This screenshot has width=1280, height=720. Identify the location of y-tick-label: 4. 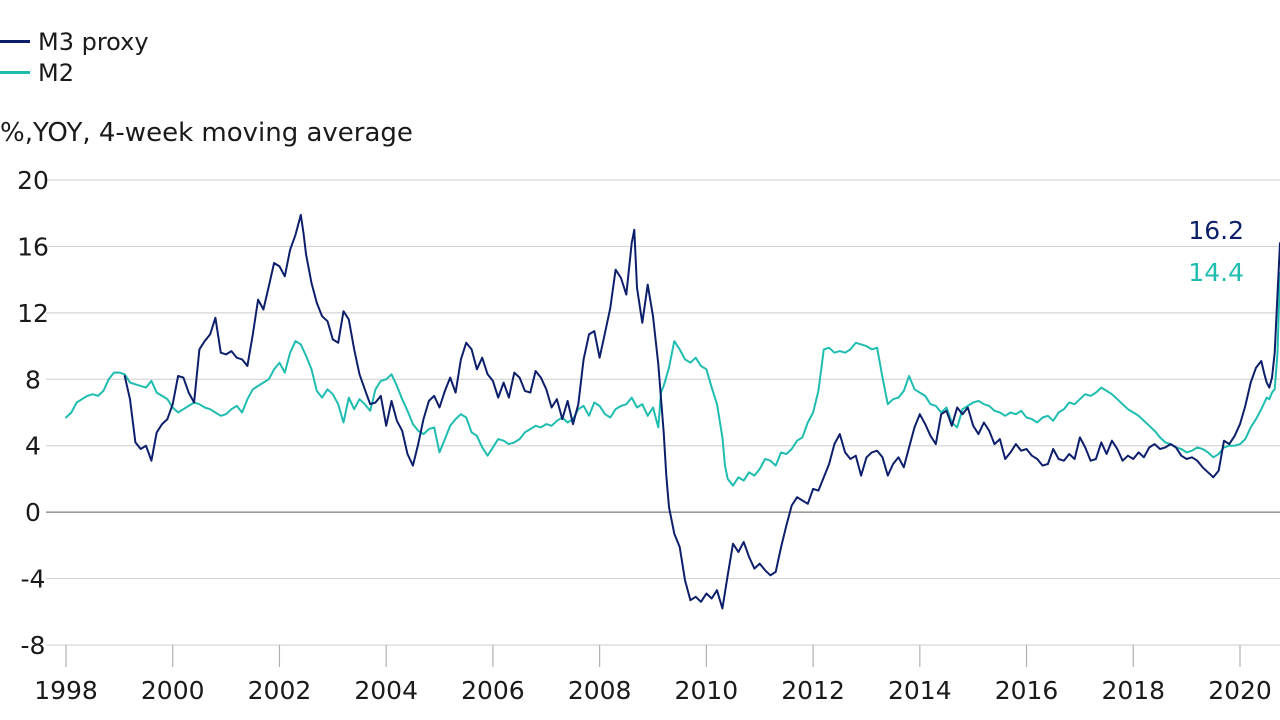
(33, 446).